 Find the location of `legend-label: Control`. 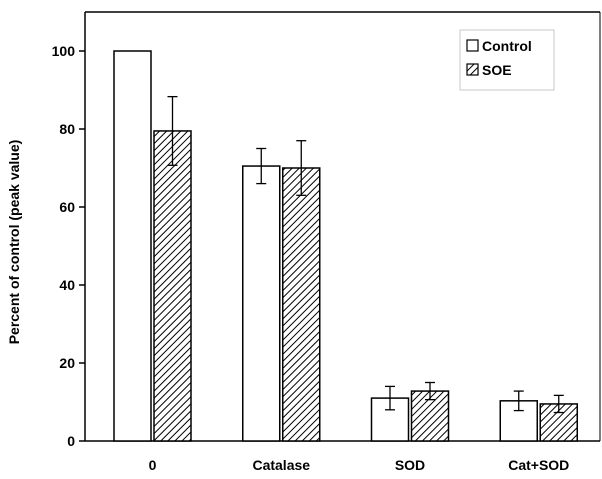

legend-label: Control is located at coordinates (507, 46).